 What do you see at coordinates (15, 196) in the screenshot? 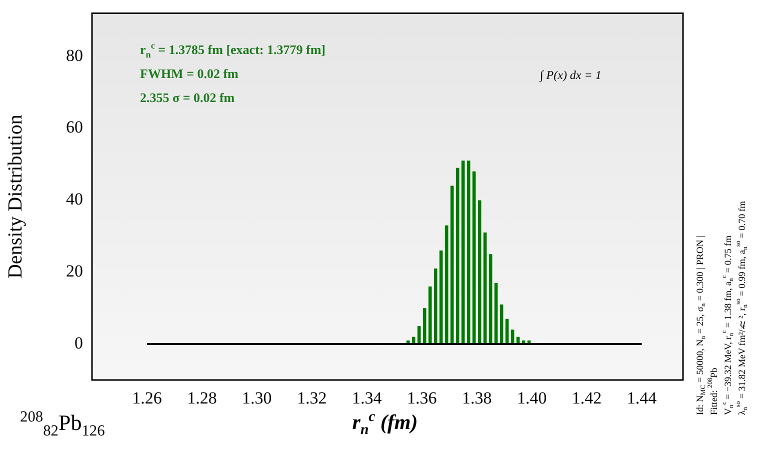
I see `y-axis-title: Density Distribution` at bounding box center [15, 196].